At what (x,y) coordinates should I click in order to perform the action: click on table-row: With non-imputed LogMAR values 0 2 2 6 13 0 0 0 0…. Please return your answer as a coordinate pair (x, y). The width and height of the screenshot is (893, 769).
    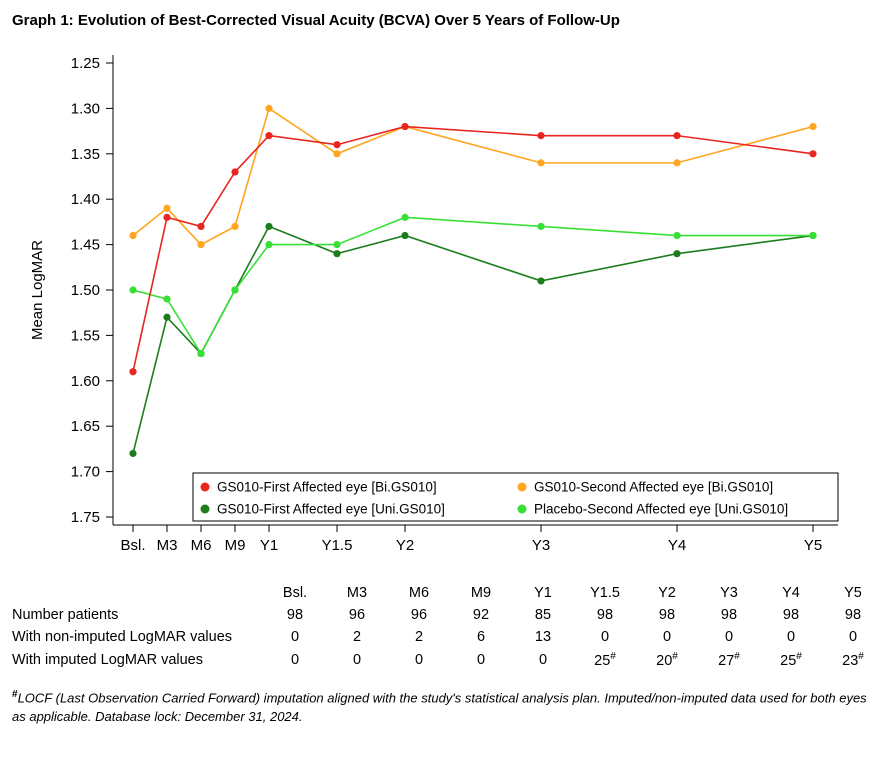
    Looking at the image, I should click on (448, 637).